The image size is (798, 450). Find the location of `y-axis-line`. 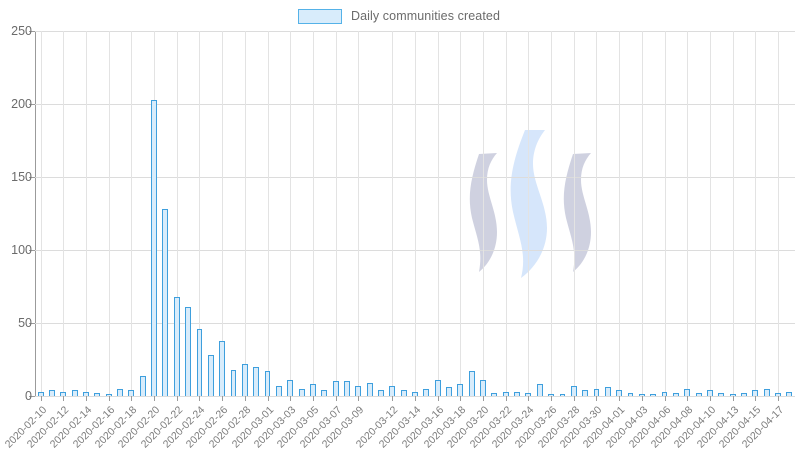

y-axis-line is located at coordinates (35, 214).